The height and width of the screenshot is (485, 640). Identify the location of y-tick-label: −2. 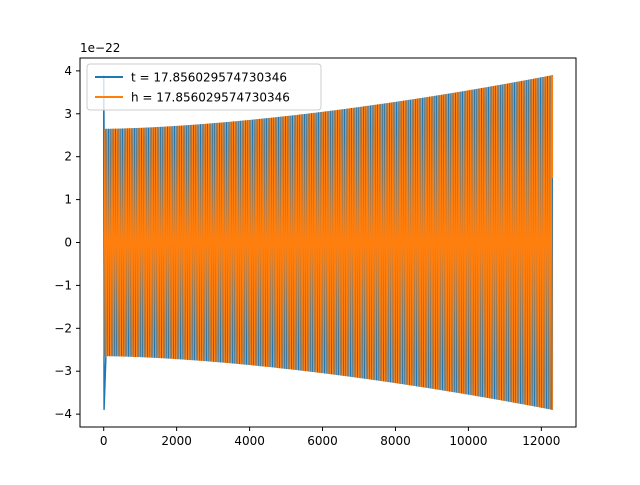
(63, 328).